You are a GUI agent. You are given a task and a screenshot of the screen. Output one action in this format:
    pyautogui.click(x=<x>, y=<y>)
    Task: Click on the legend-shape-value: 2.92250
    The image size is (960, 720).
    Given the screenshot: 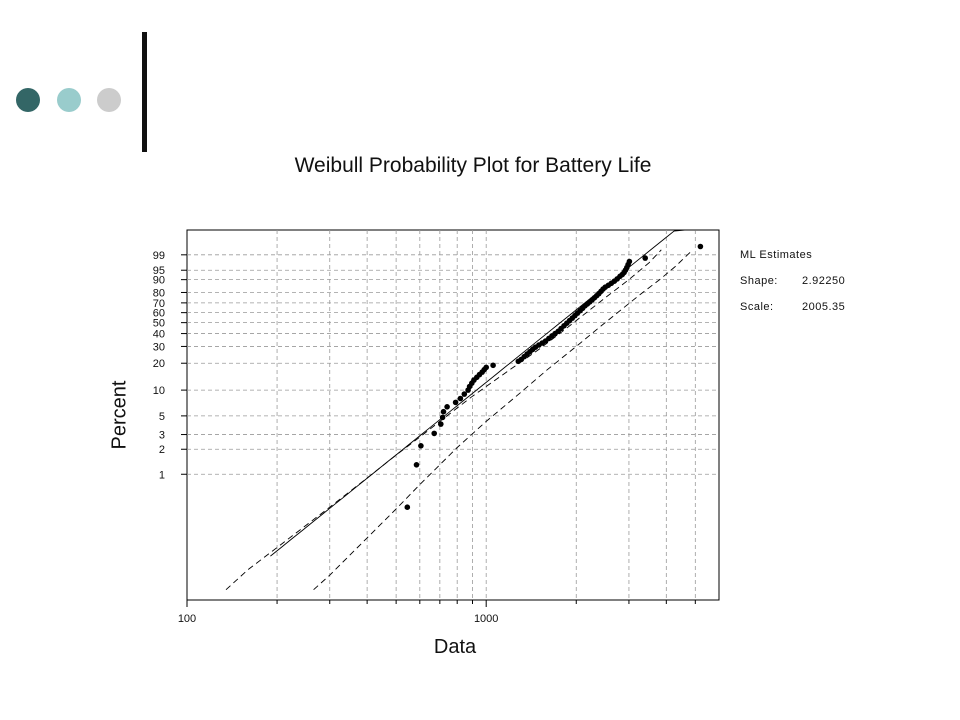 What is the action you would take?
    pyautogui.click(x=824, y=281)
    